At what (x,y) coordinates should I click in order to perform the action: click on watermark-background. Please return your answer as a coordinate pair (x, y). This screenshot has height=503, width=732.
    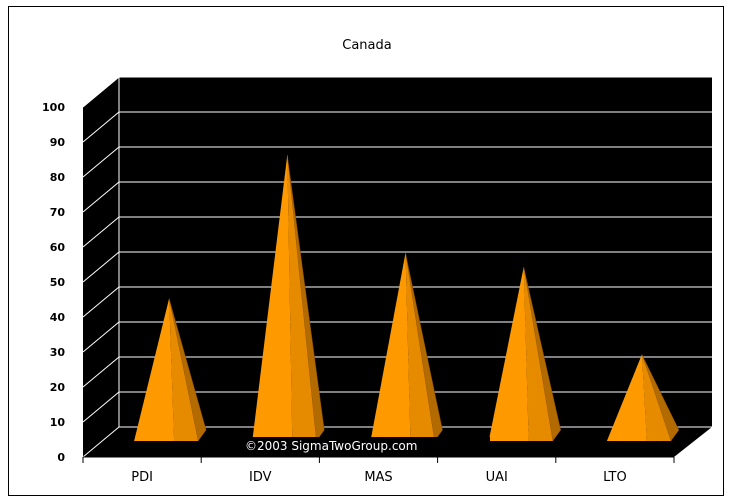
    Looking at the image, I should click on (365, 445).